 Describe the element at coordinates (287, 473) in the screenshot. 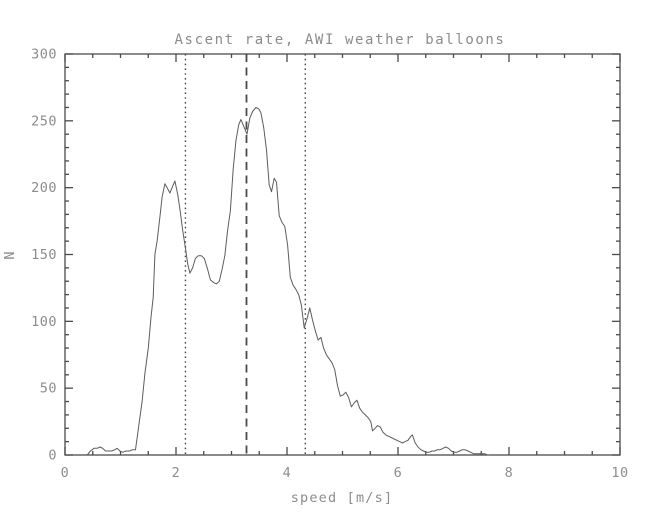

I see `x-tick-label: 4` at that location.